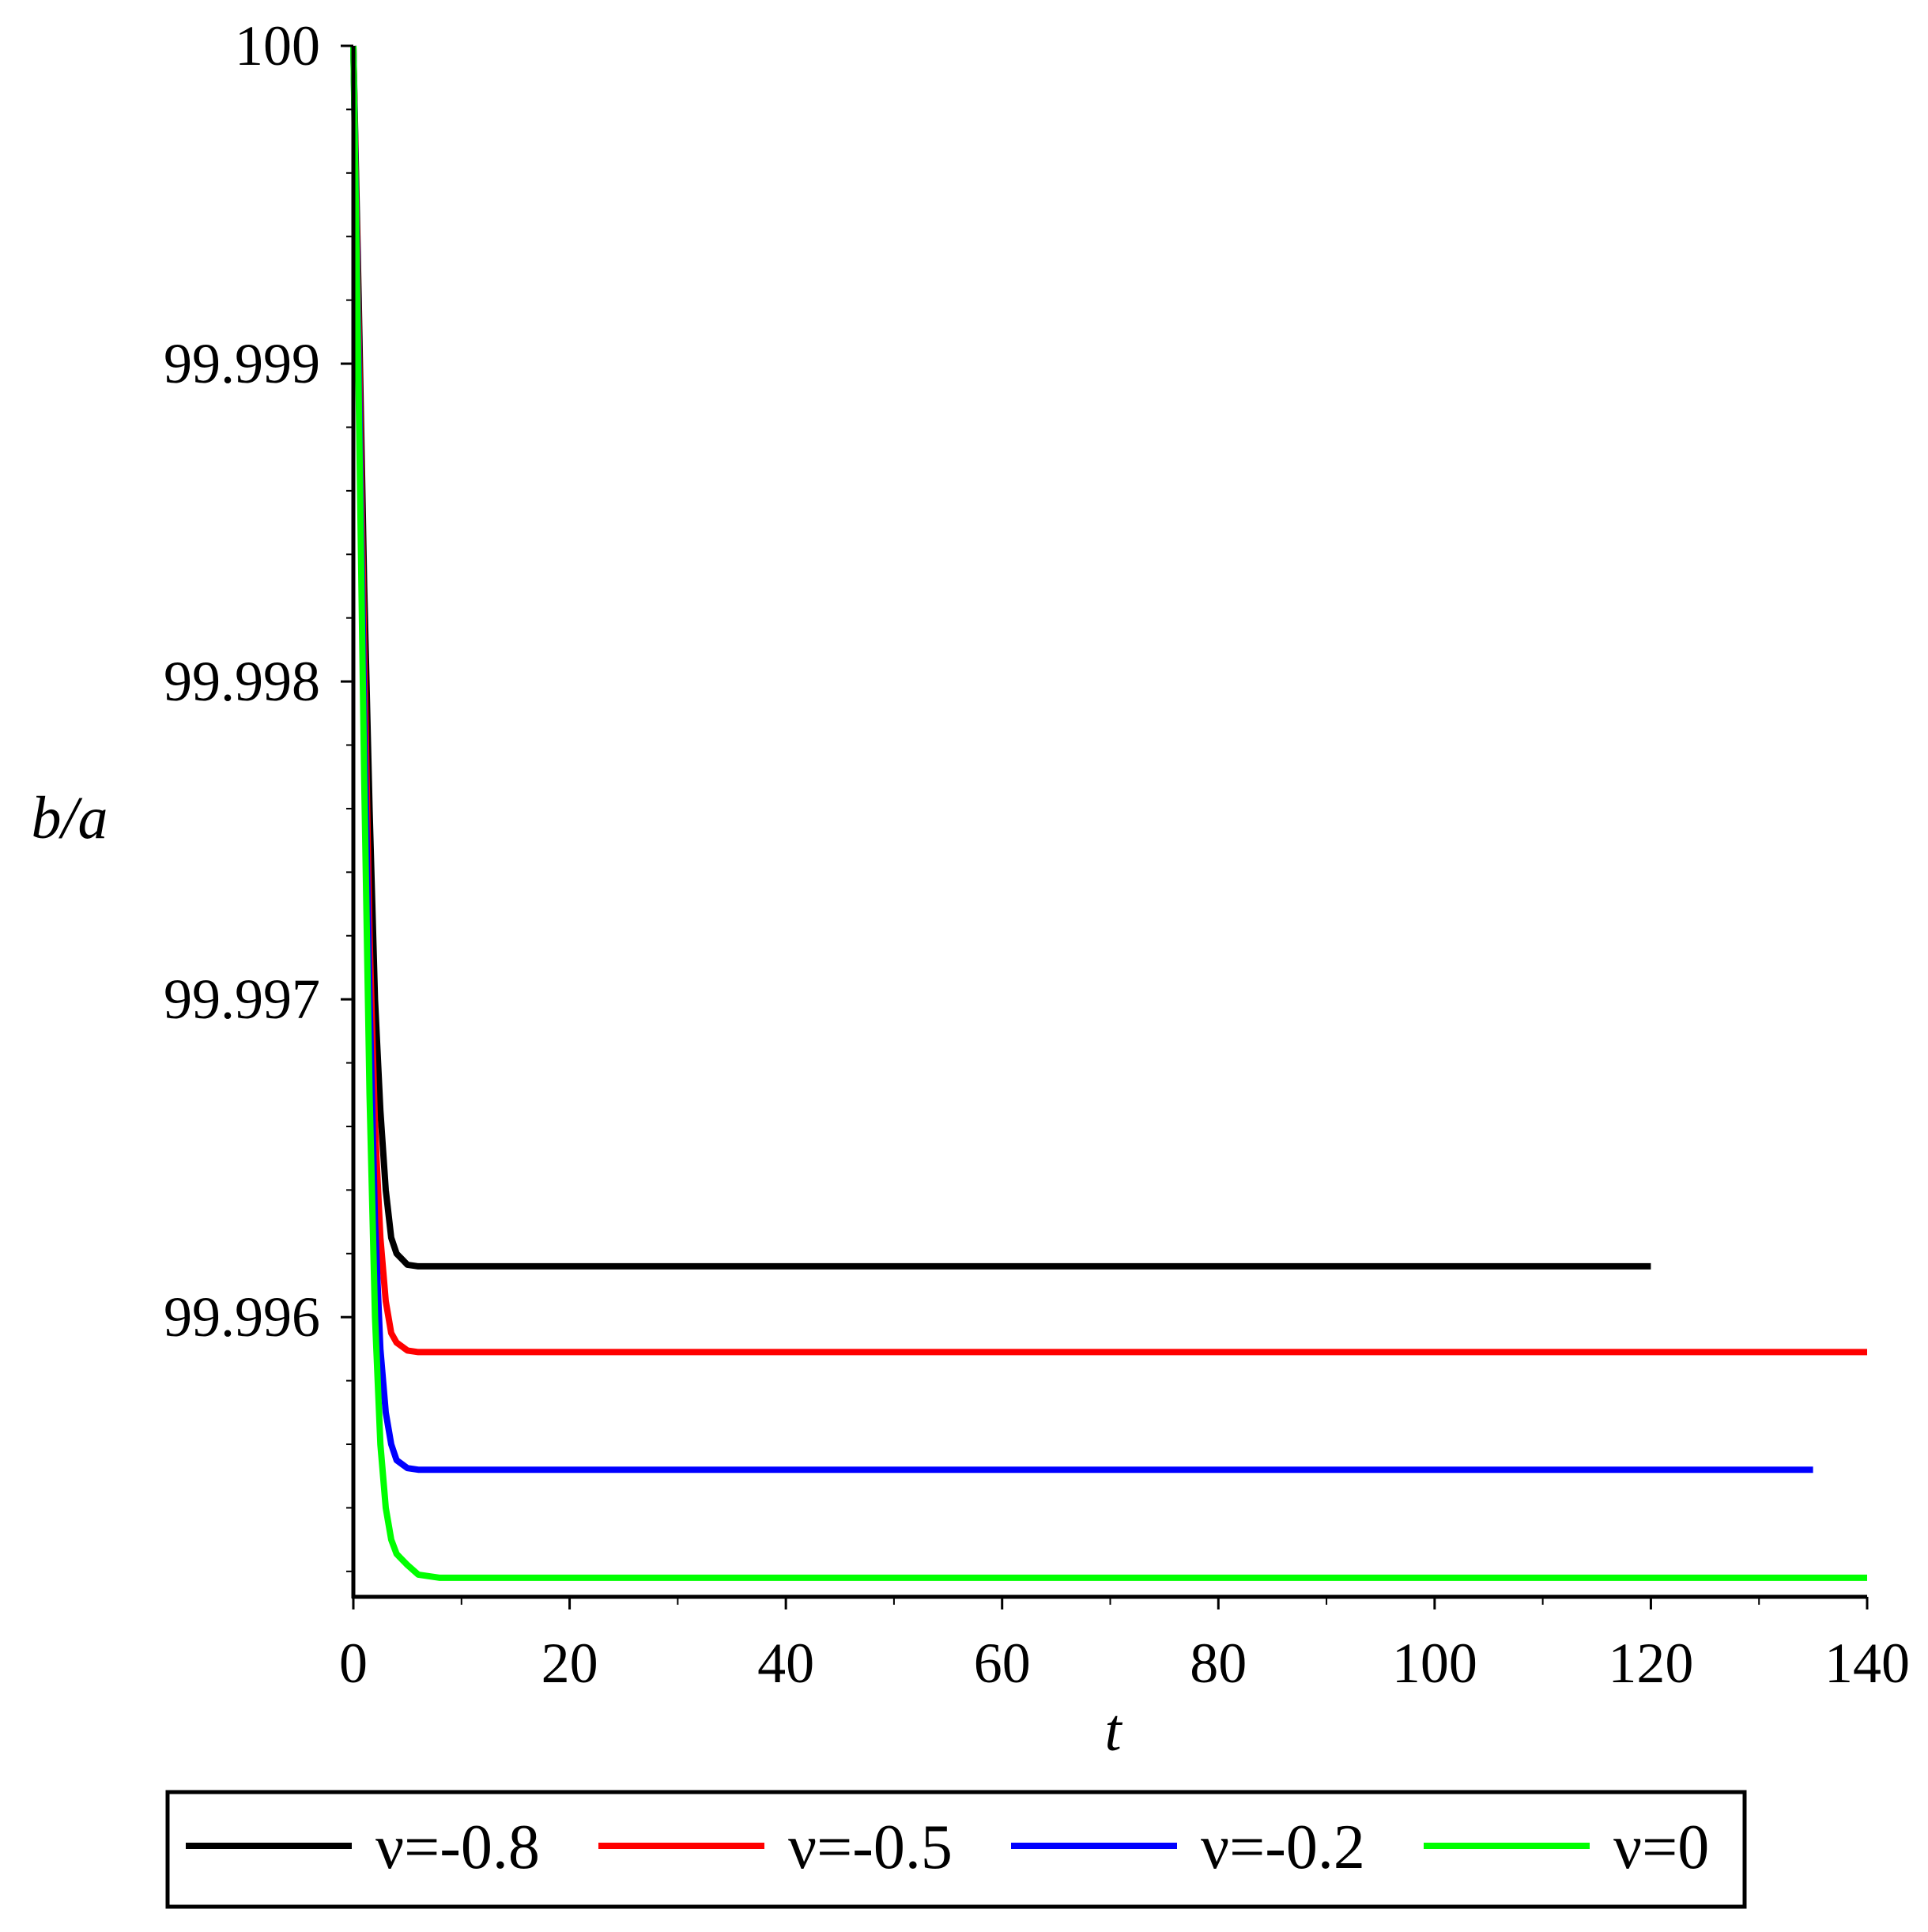 The width and height of the screenshot is (1928, 1932). Describe the element at coordinates (457, 1847) in the screenshot. I see `legend-label-1: ν=-0.8` at that location.